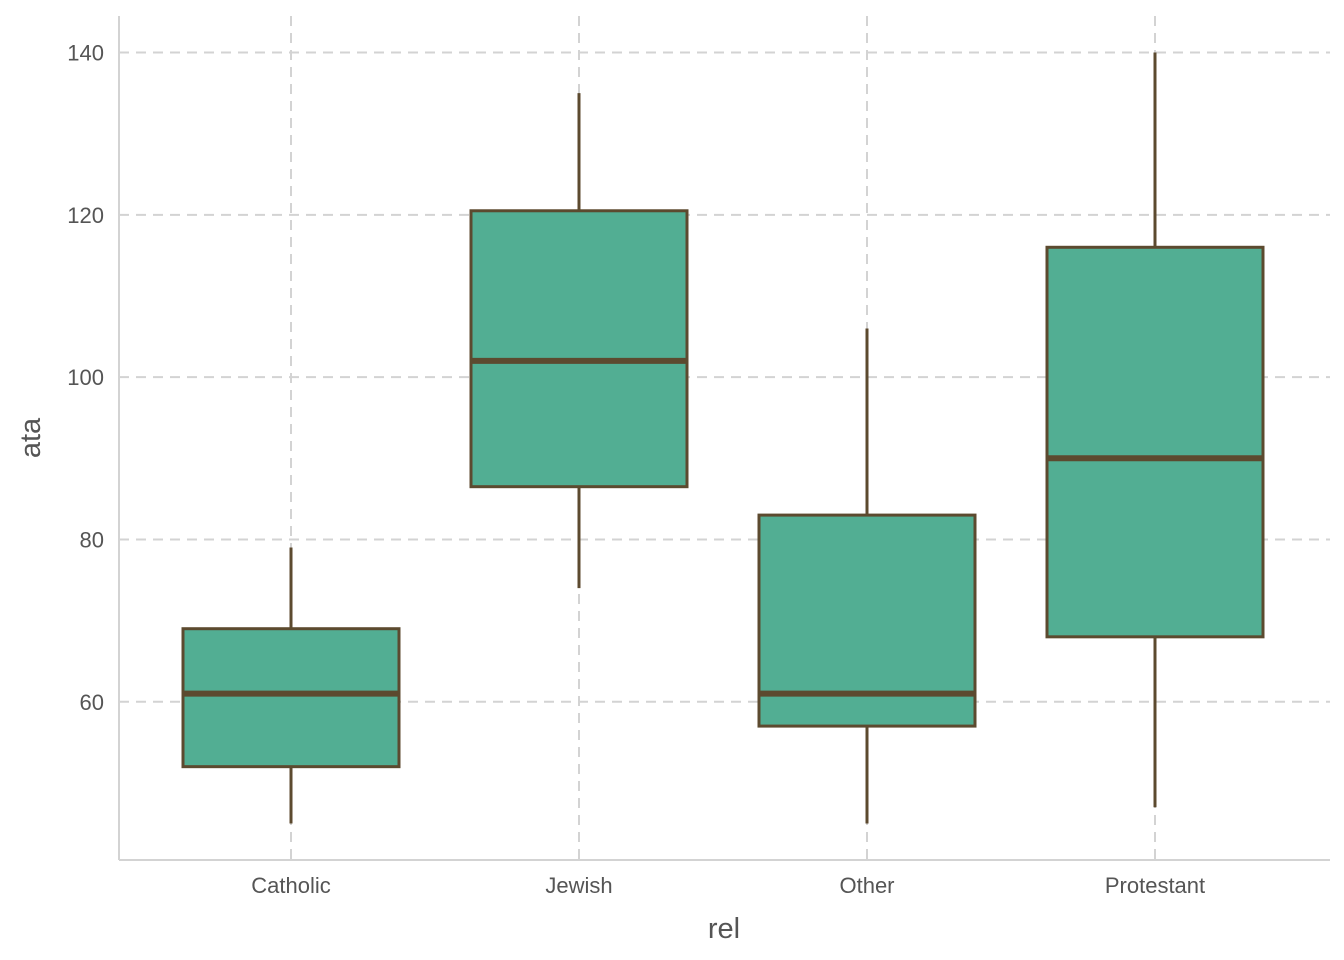 This screenshot has width=1344, height=960. What do you see at coordinates (92, 702) in the screenshot?
I see `y-tick-label: 60` at bounding box center [92, 702].